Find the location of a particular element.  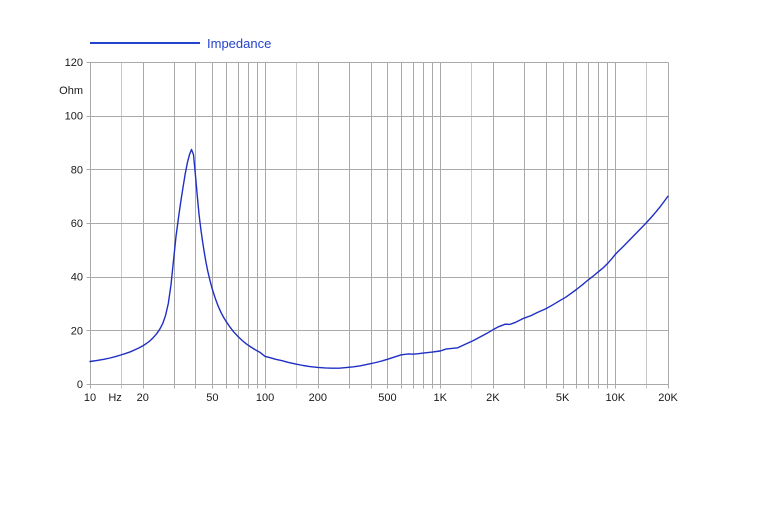

y-tick-label: 0 is located at coordinates (80, 385).